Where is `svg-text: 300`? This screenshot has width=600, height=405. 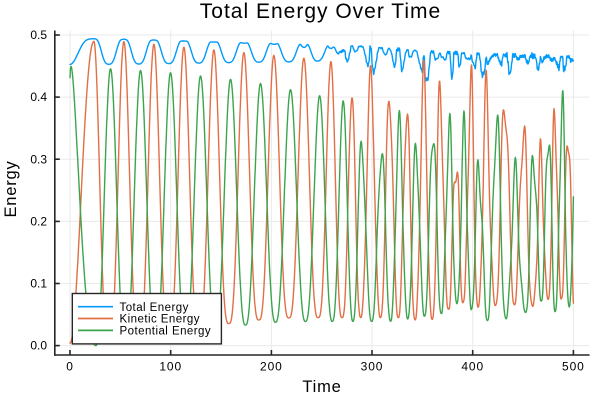 svg-text: 300 is located at coordinates (372, 367).